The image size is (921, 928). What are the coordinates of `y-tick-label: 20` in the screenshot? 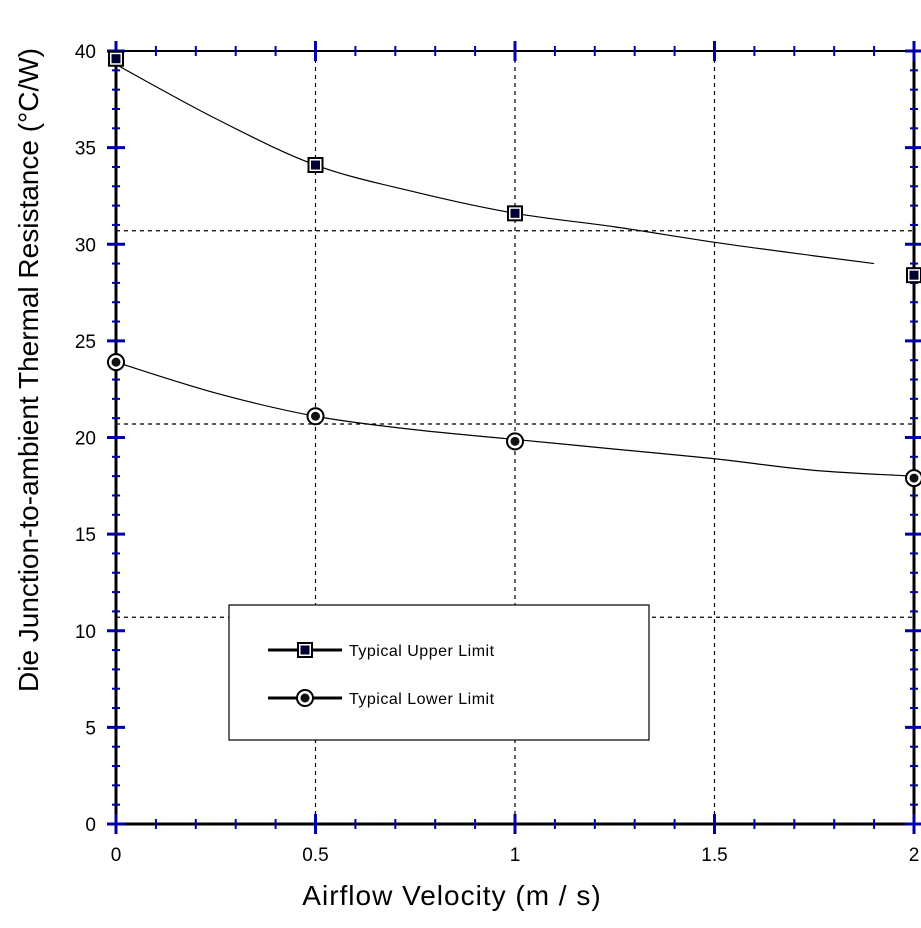 It's located at (85, 439).